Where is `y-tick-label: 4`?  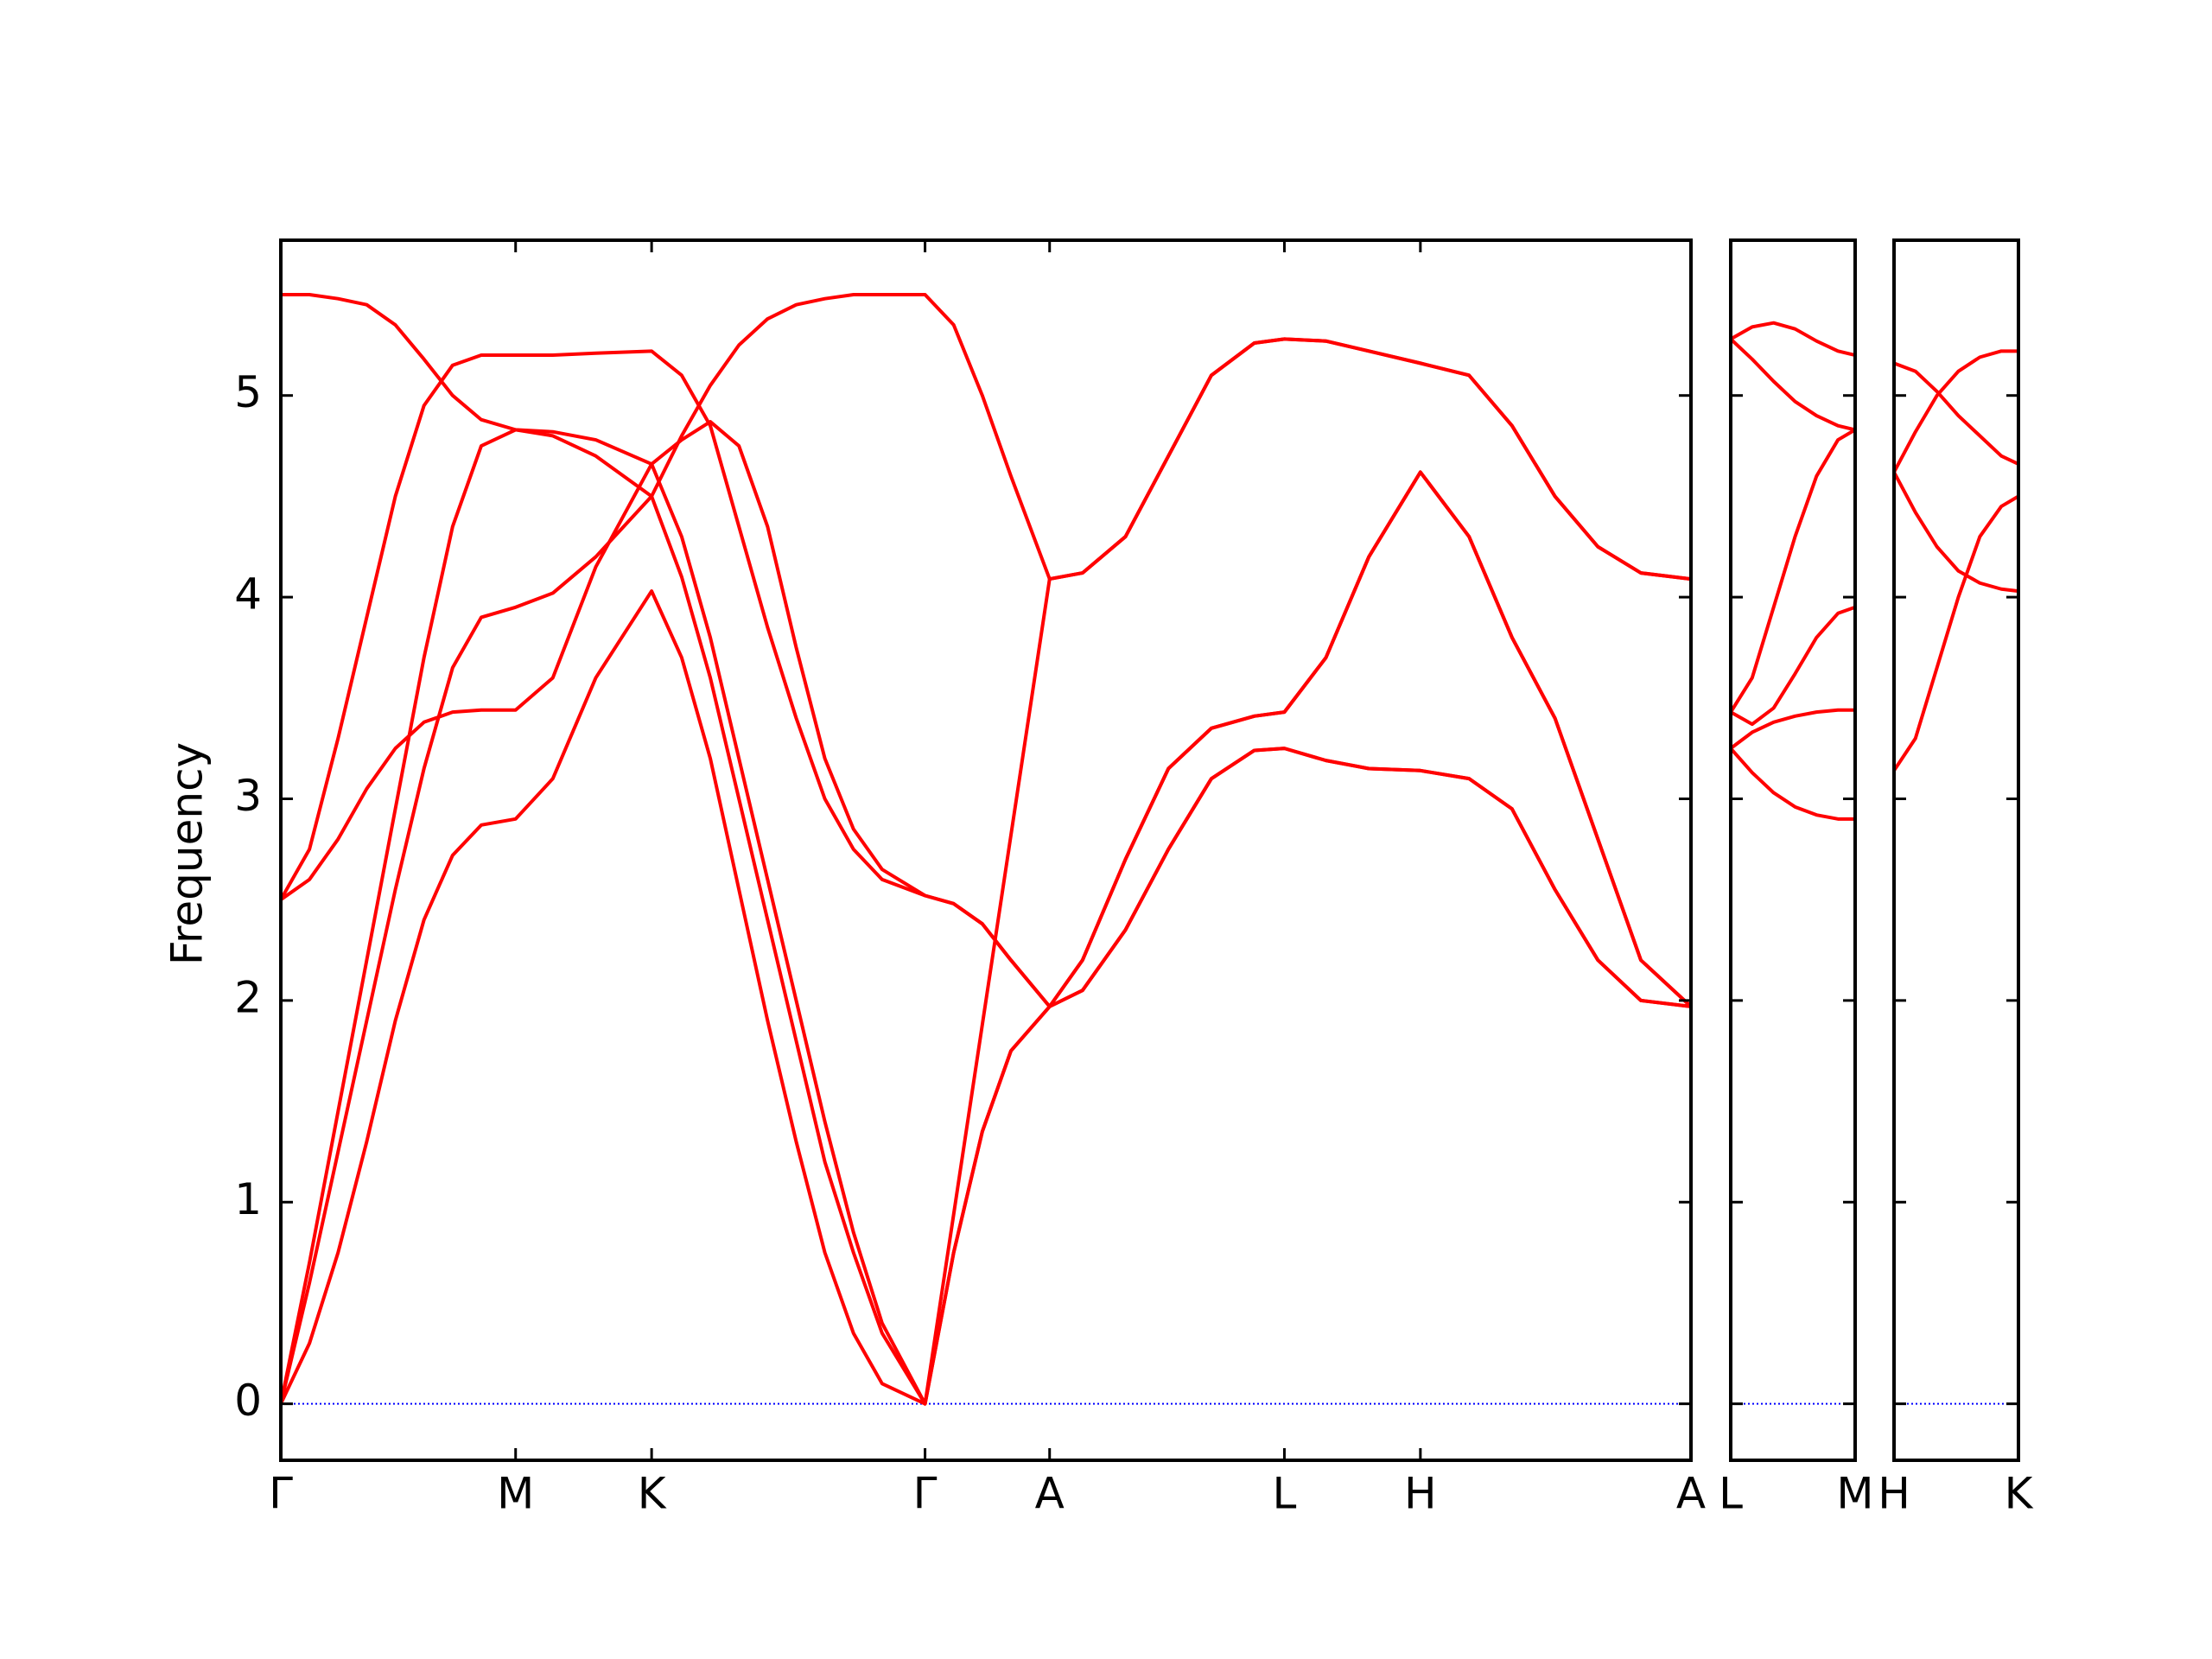
y-tick-label: 4 is located at coordinates (248, 594).